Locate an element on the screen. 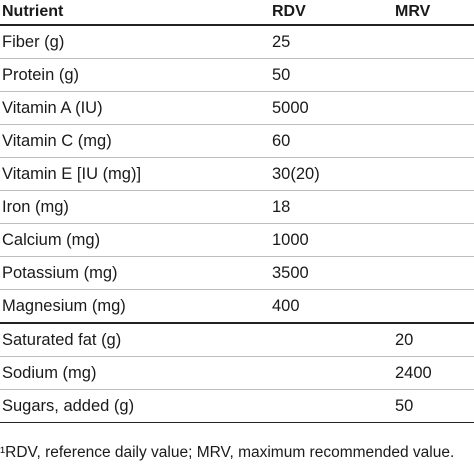 The height and width of the screenshot is (467, 474). rdv-cell: 50 is located at coordinates (332, 75).